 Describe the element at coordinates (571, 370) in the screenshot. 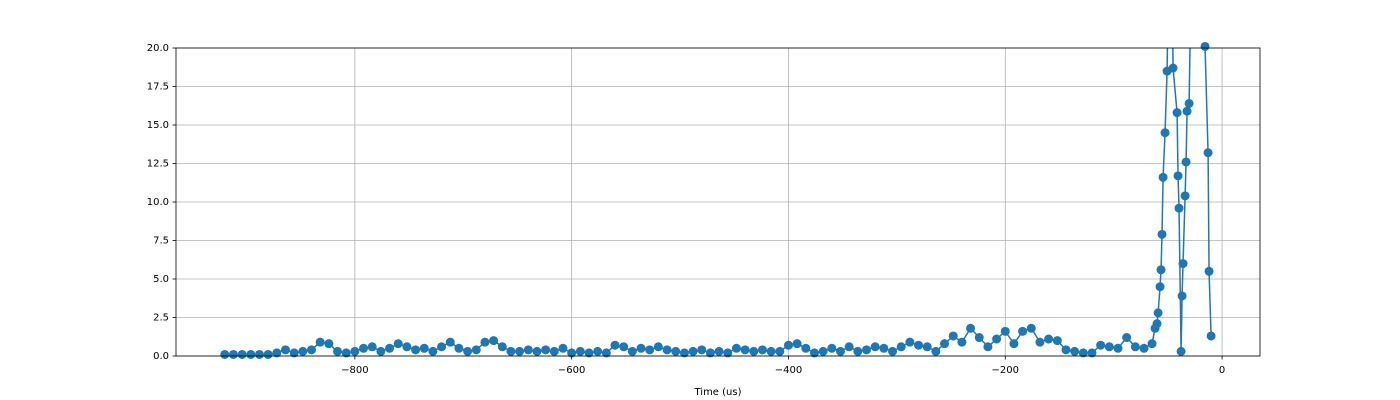

I see `x-tick-label: −600` at that location.